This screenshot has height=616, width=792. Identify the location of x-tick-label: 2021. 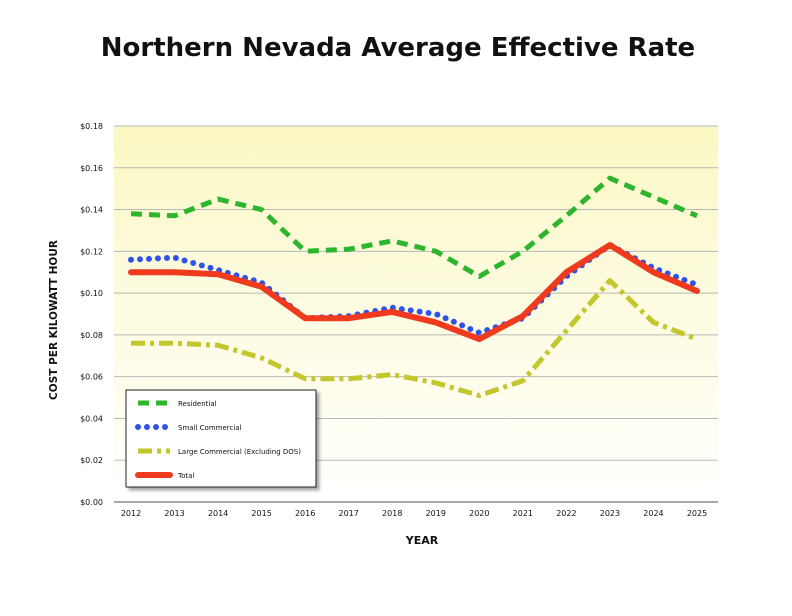
(523, 513).